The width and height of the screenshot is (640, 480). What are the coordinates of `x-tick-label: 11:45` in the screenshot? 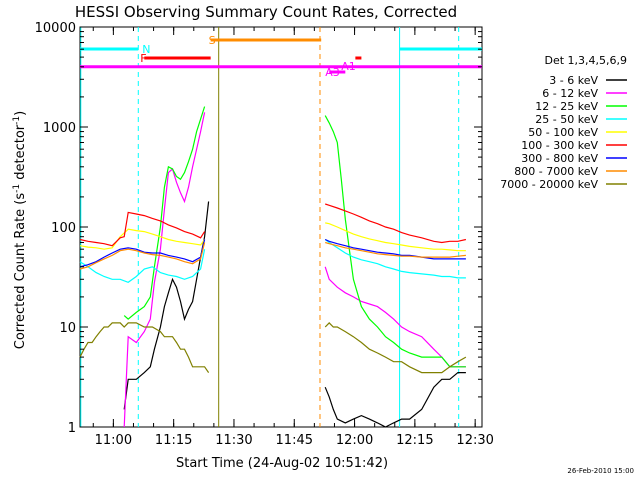 It's located at (294, 440).